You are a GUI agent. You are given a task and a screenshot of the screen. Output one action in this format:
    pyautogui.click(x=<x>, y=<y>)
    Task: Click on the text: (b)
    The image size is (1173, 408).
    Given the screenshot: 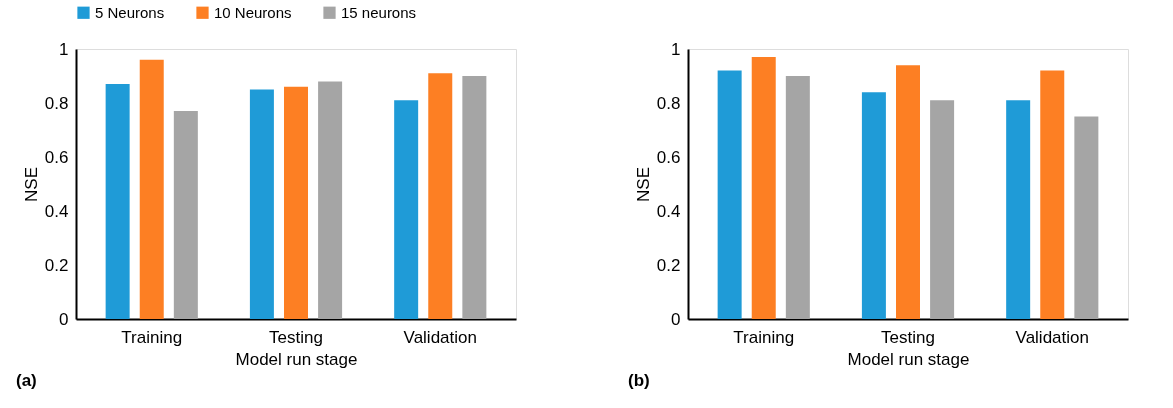 What is the action you would take?
    pyautogui.click(x=639, y=380)
    